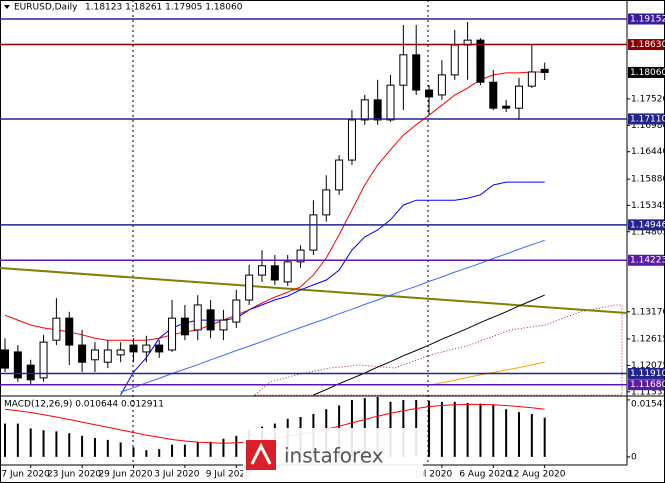 The width and height of the screenshot is (665, 483). What do you see at coordinates (647, 225) in the screenshot?
I see `level-label: 1.14946` at bounding box center [647, 225].